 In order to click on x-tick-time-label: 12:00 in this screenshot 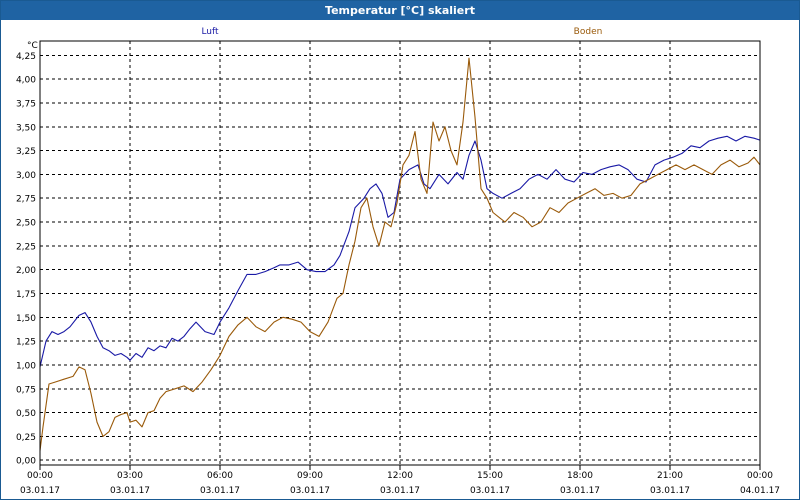, I will do `click(400, 476)`.